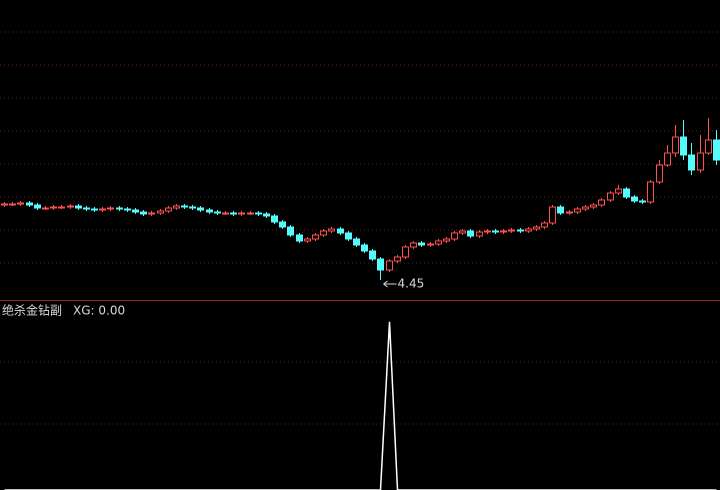 The width and height of the screenshot is (720, 490). Describe the element at coordinates (411, 284) in the screenshot. I see `low-label: 4.45` at that location.